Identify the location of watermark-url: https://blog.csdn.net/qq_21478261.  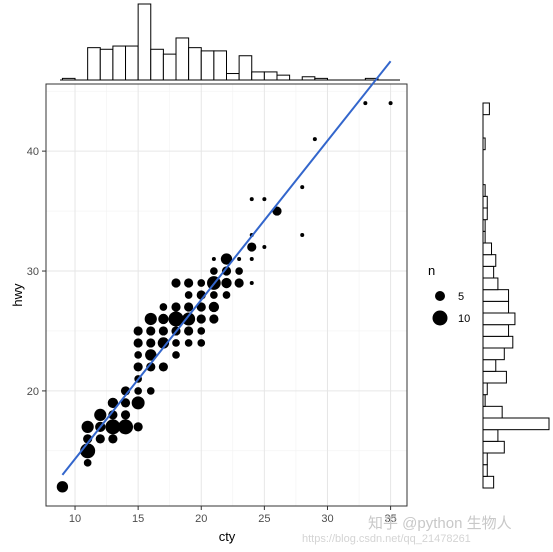
(386, 539).